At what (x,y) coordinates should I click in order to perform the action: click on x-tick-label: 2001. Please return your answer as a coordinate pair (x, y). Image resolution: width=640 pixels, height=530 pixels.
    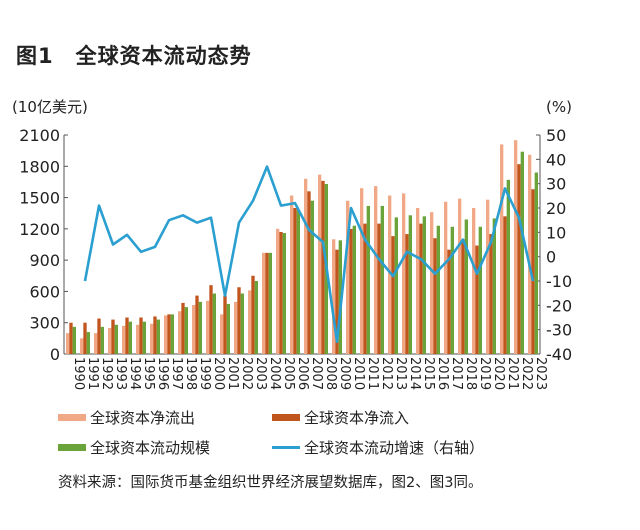
    Looking at the image, I should click on (232, 373).